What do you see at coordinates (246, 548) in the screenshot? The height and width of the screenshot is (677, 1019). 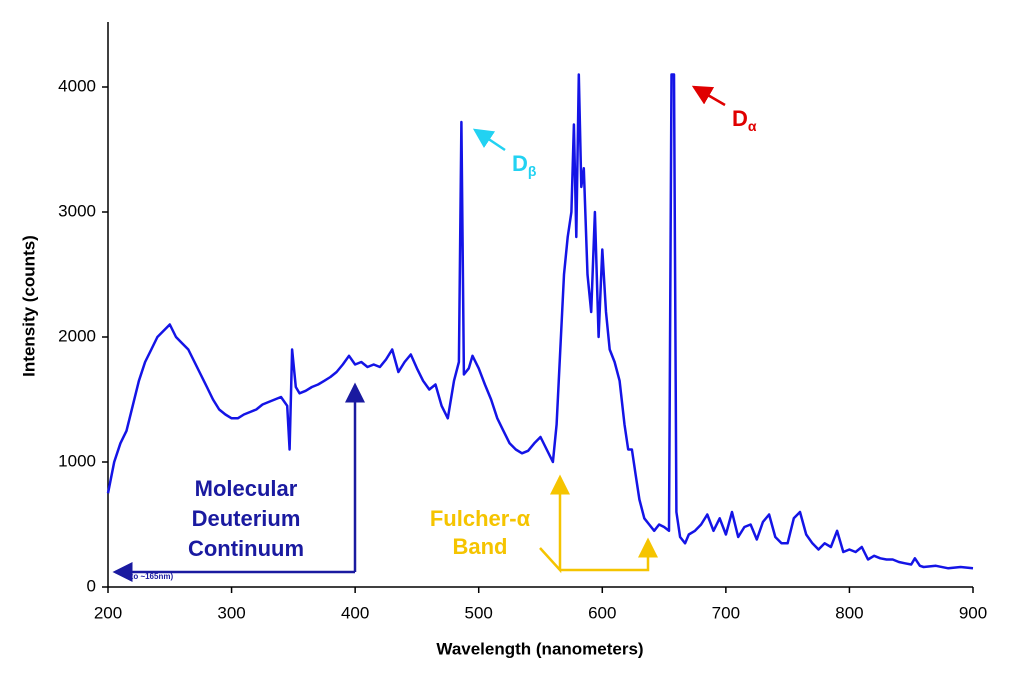 I see `continuum-label: Continuum` at bounding box center [246, 548].